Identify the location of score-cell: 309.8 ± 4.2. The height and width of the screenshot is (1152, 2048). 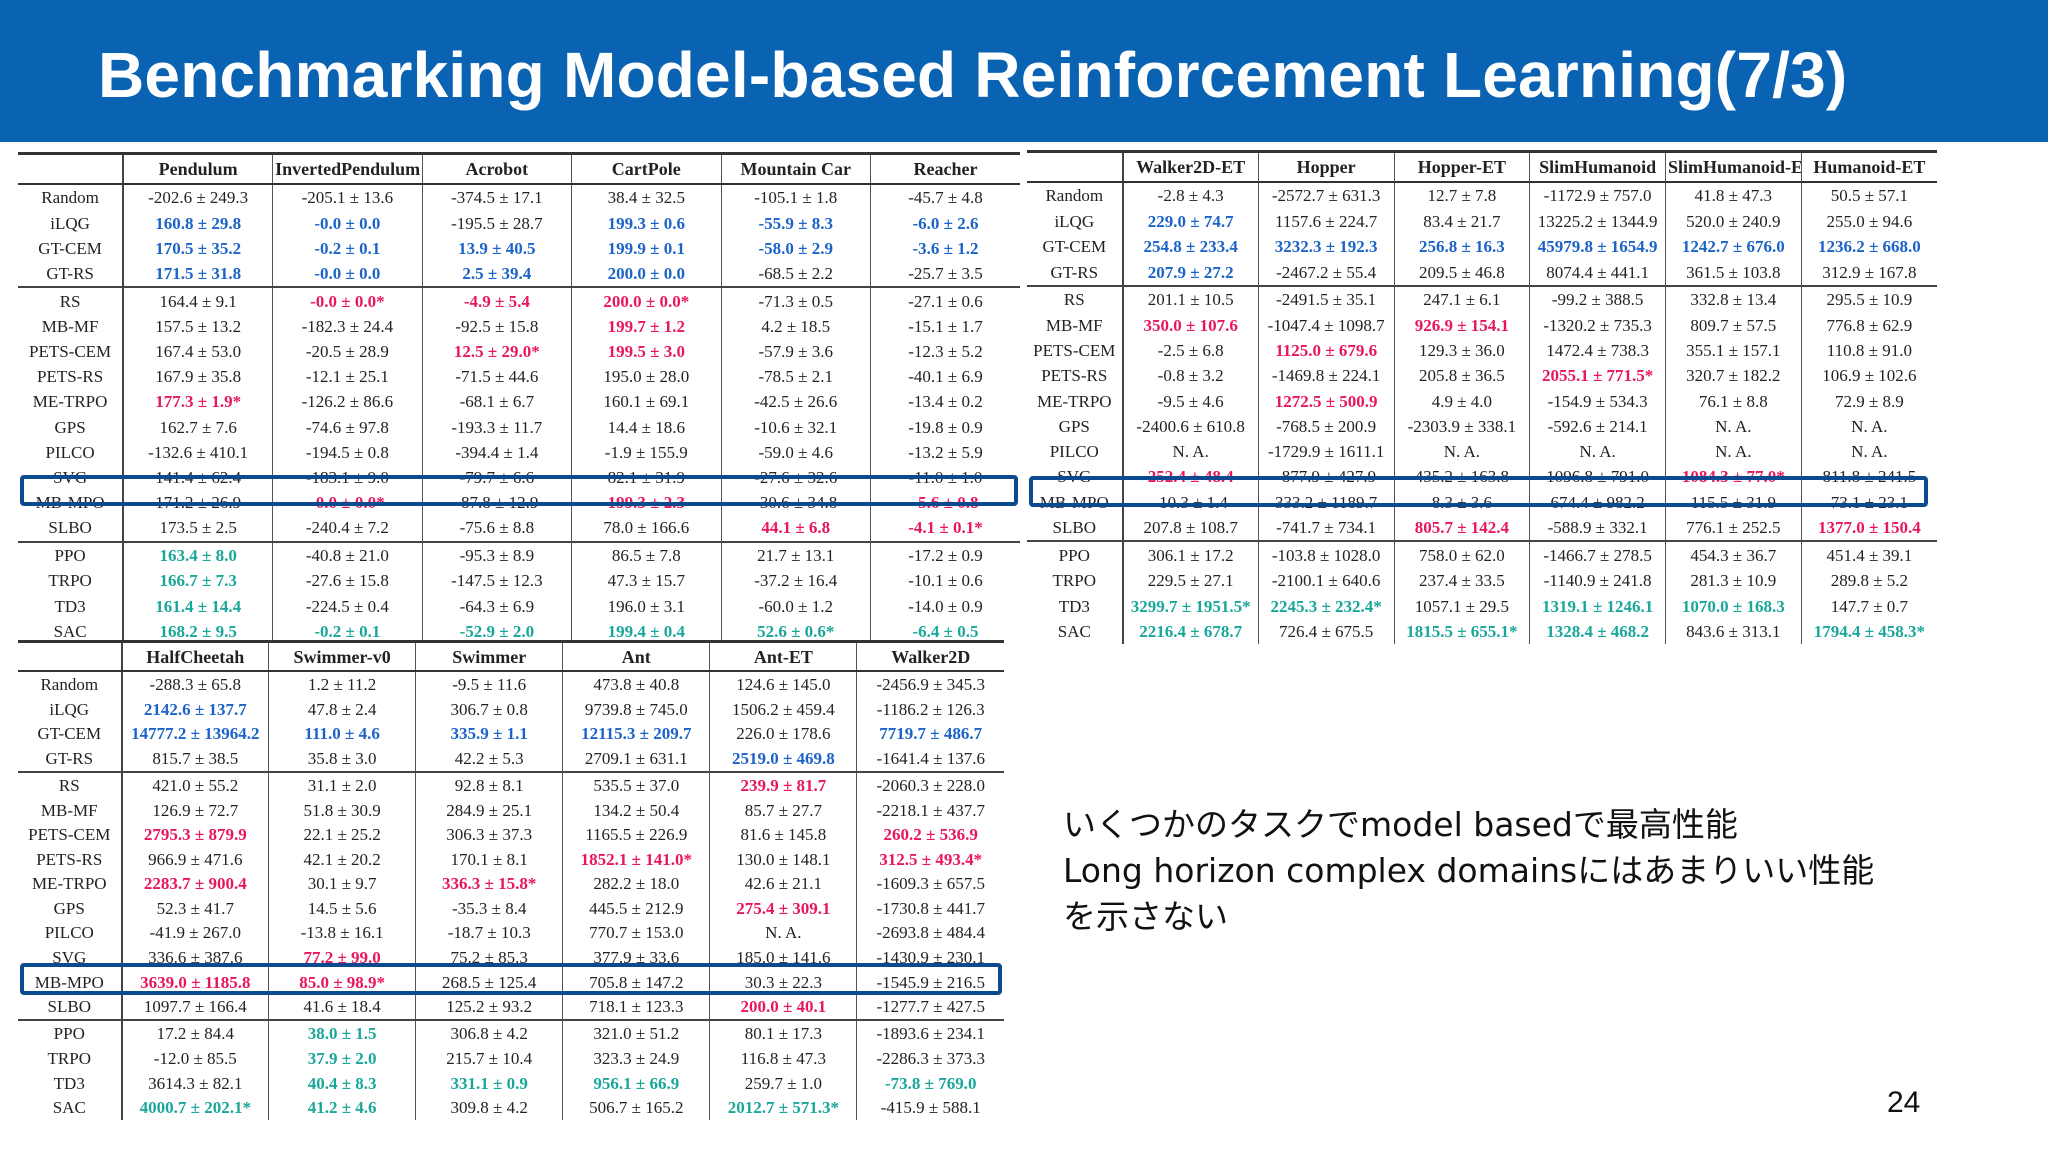
(489, 1107).